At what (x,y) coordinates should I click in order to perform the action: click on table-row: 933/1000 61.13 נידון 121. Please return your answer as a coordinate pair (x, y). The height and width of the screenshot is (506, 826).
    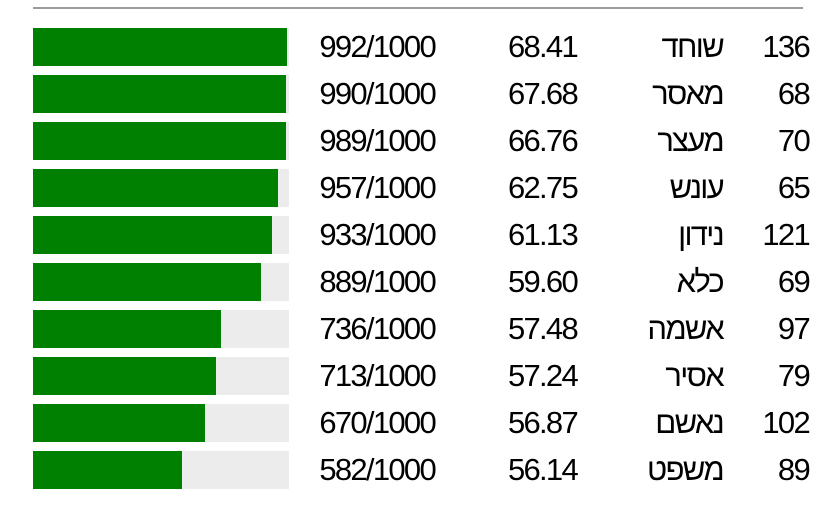
    Looking at the image, I should click on (429, 235).